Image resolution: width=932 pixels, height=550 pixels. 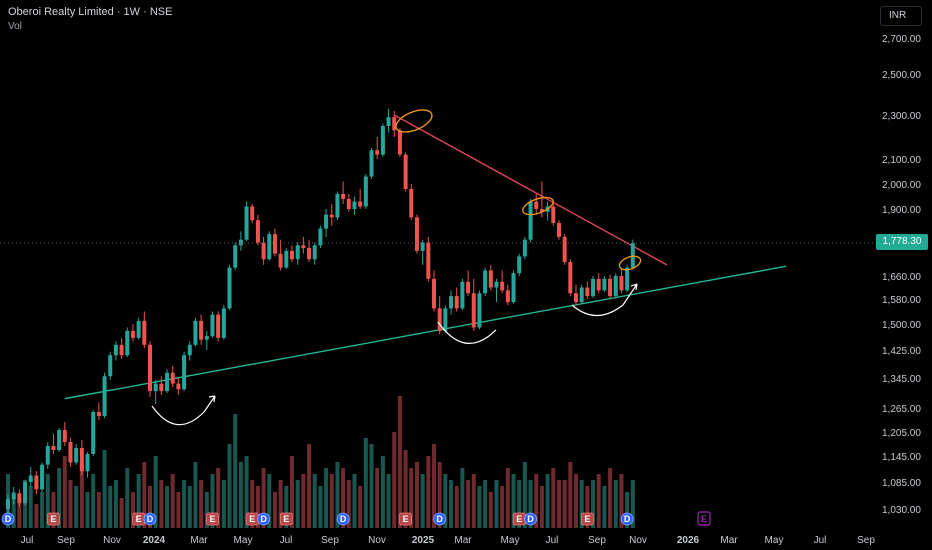 What do you see at coordinates (15, 26) in the screenshot?
I see `volume-indicator-label: Vol` at bounding box center [15, 26].